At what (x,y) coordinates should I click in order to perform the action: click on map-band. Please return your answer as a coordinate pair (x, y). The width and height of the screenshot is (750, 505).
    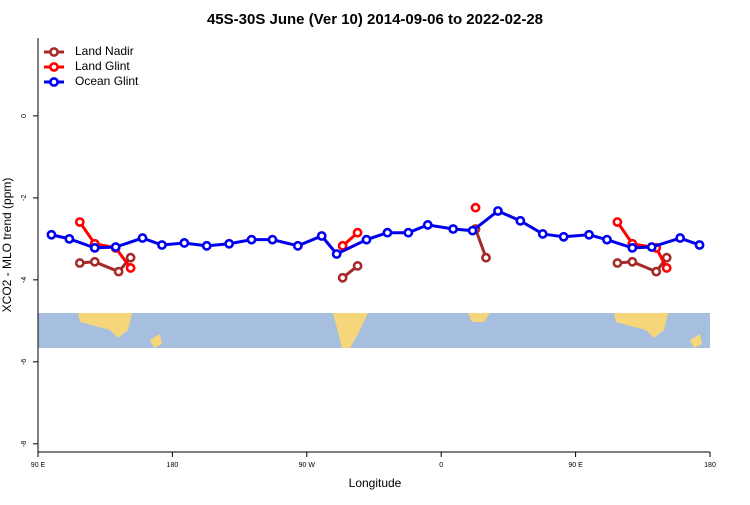
    Looking at the image, I should click on (374, 330).